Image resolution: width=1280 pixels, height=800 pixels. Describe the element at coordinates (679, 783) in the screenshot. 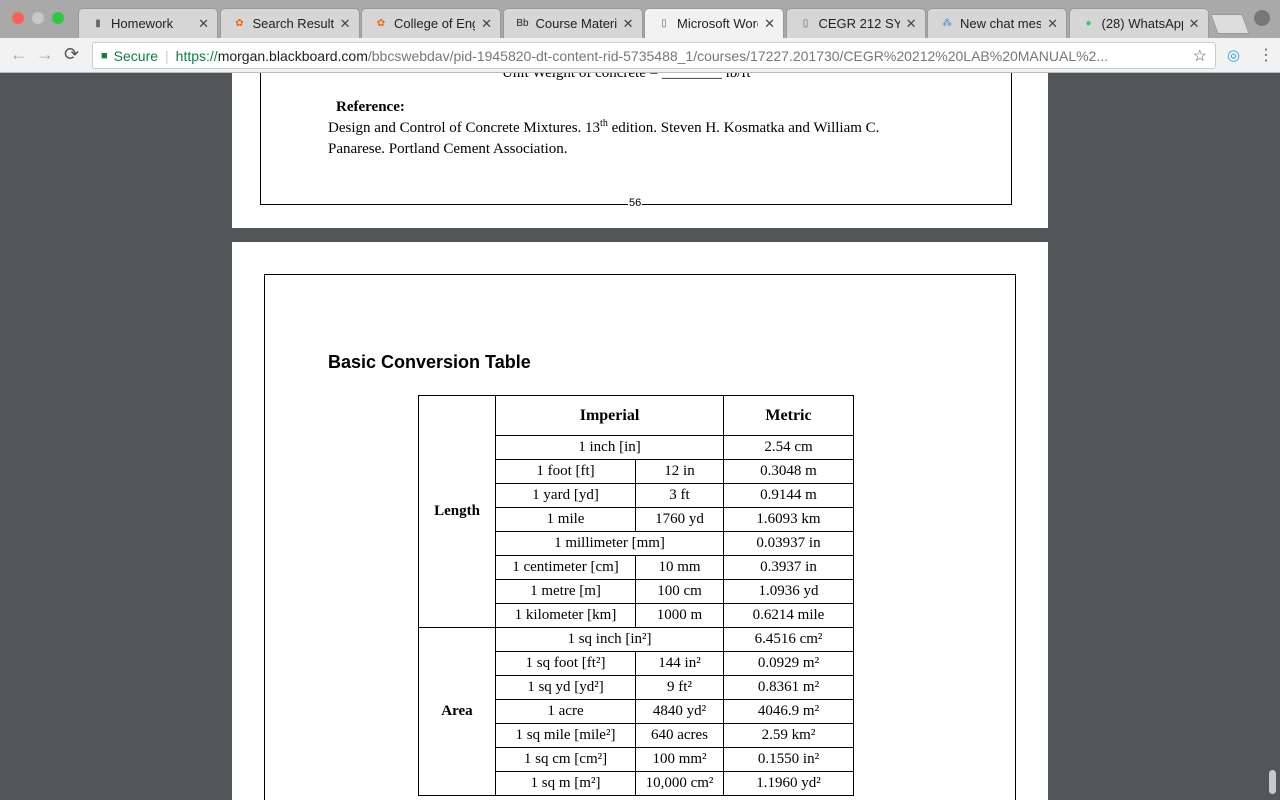

I see `equivalent-cell: 10,000 cm²` at that location.